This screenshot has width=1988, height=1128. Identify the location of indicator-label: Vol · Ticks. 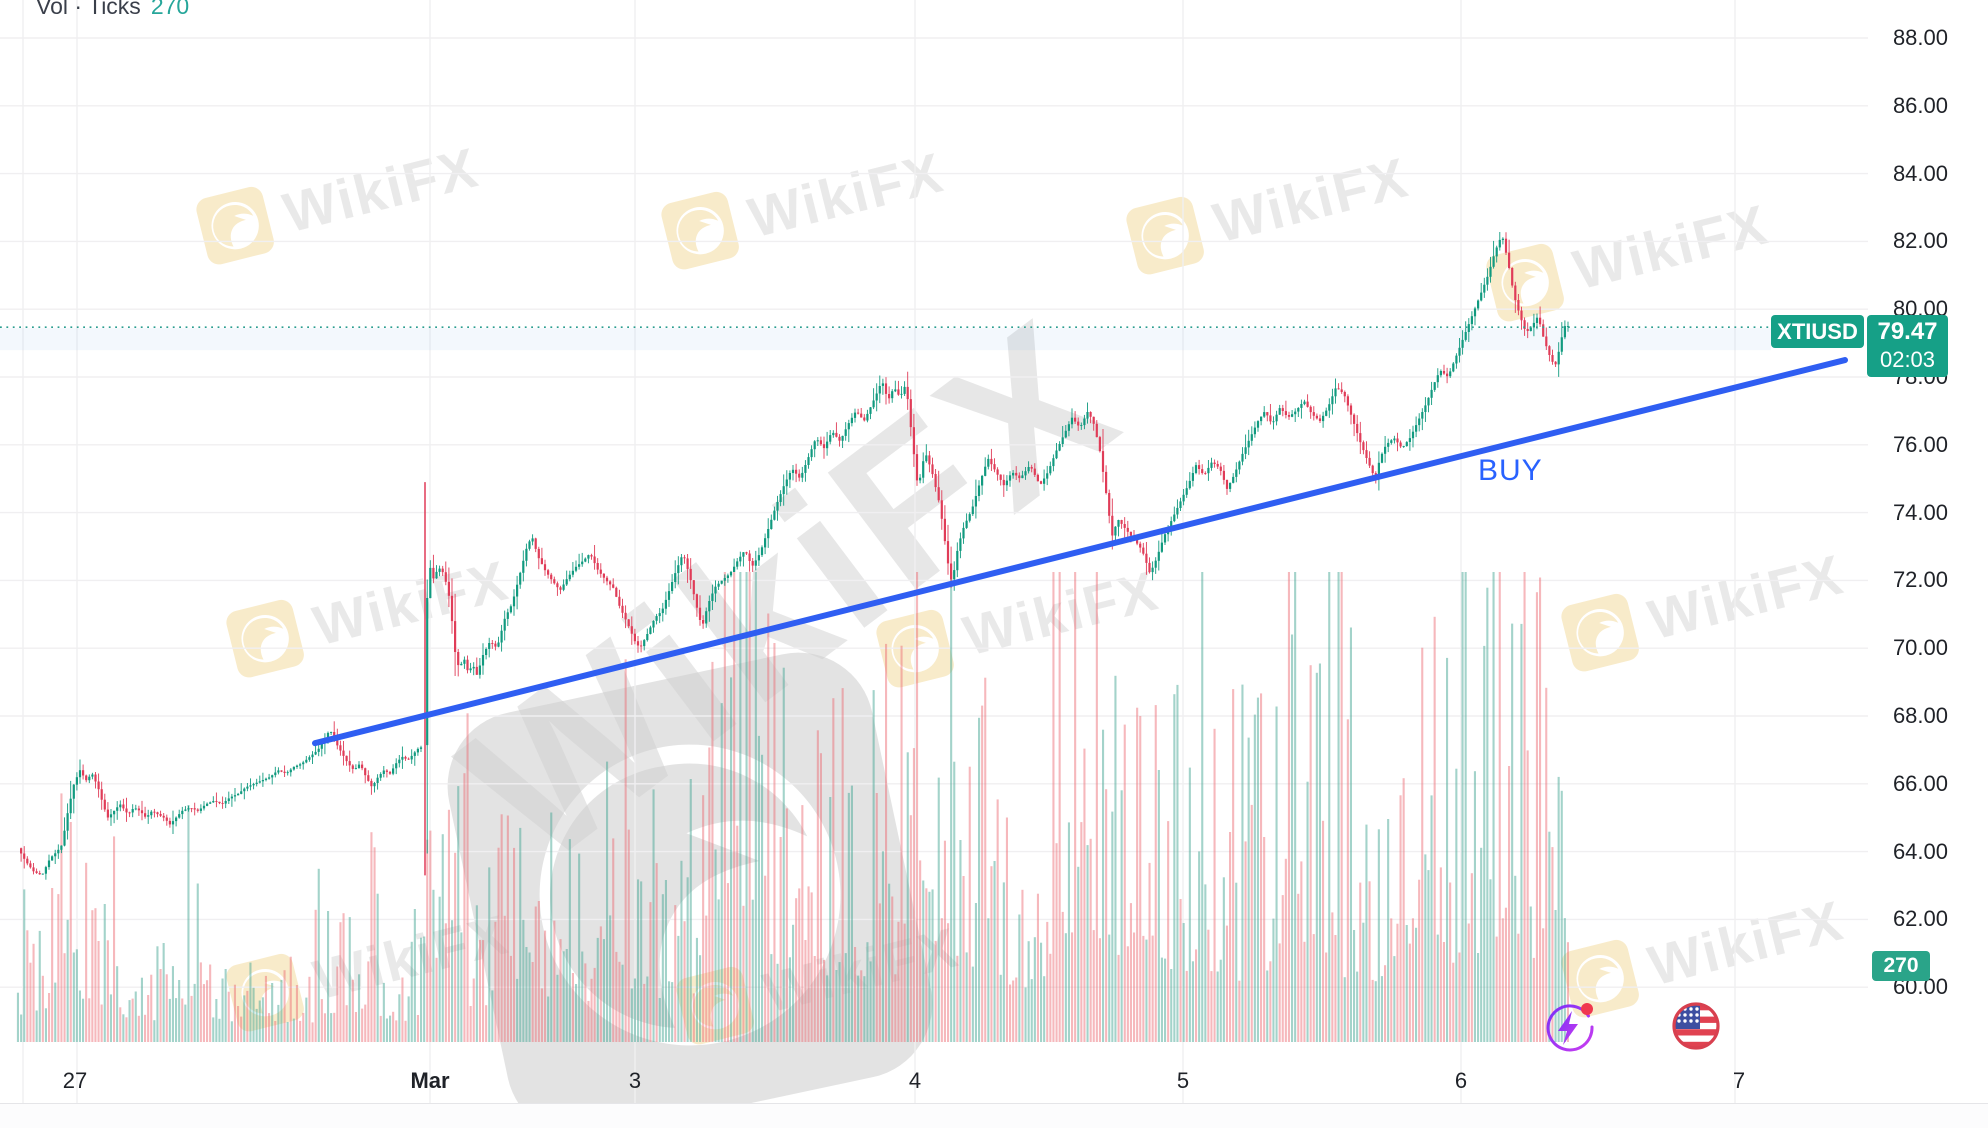
(88, 9).